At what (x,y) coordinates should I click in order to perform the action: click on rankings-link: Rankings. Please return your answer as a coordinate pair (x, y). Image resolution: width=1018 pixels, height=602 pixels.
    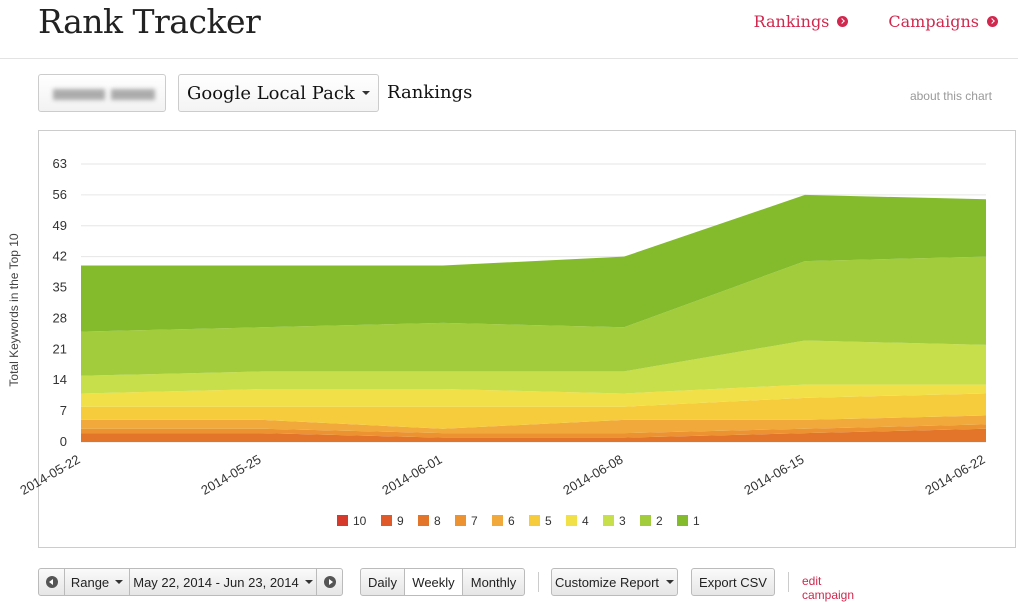
    Looking at the image, I should click on (801, 21).